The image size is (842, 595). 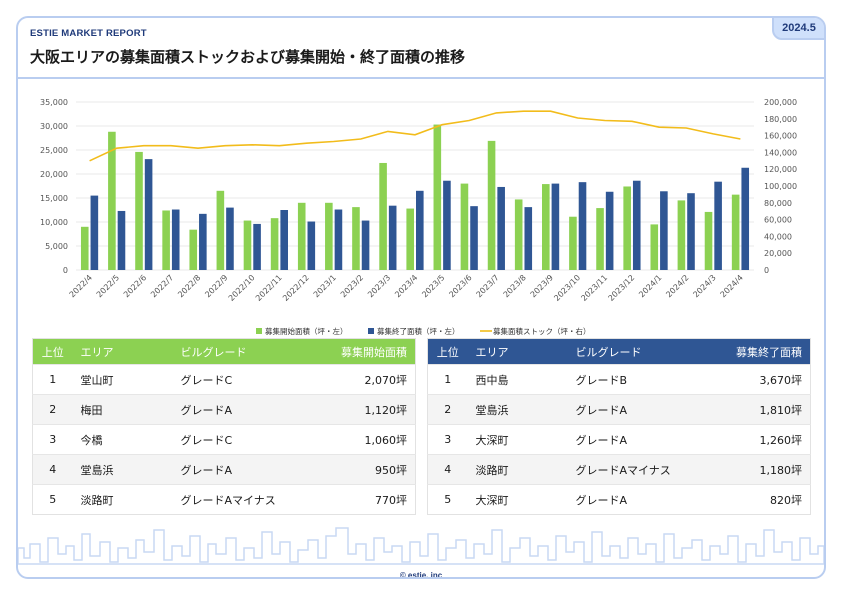 I want to click on x-tick-label: 2022/12, so click(x=296, y=288).